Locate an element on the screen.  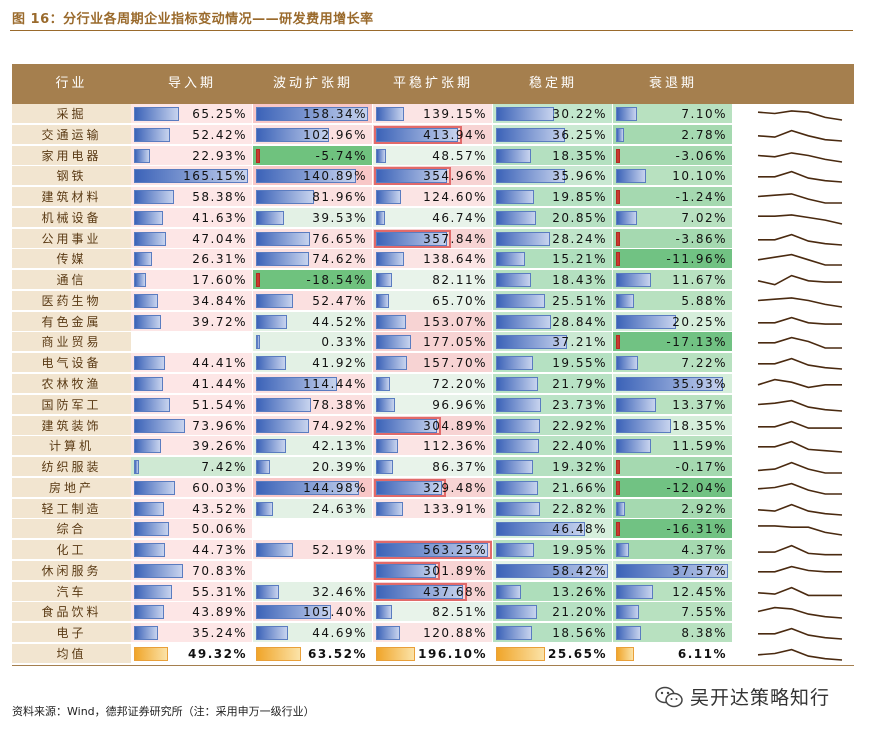
table-cell: 22.40% is located at coordinates (553, 446).